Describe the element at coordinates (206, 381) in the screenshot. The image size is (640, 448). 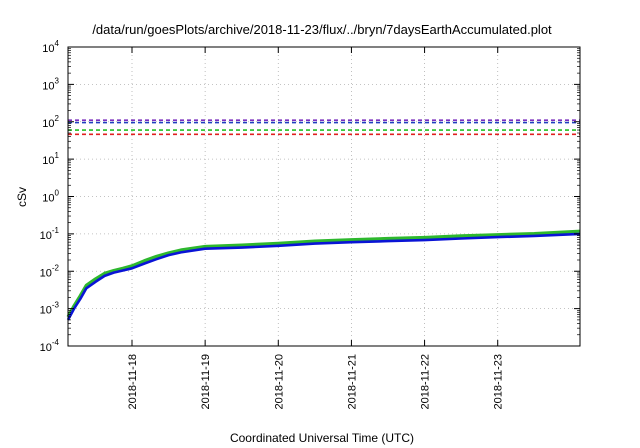
I see `x-tick-label: 2018-11-19` at that location.